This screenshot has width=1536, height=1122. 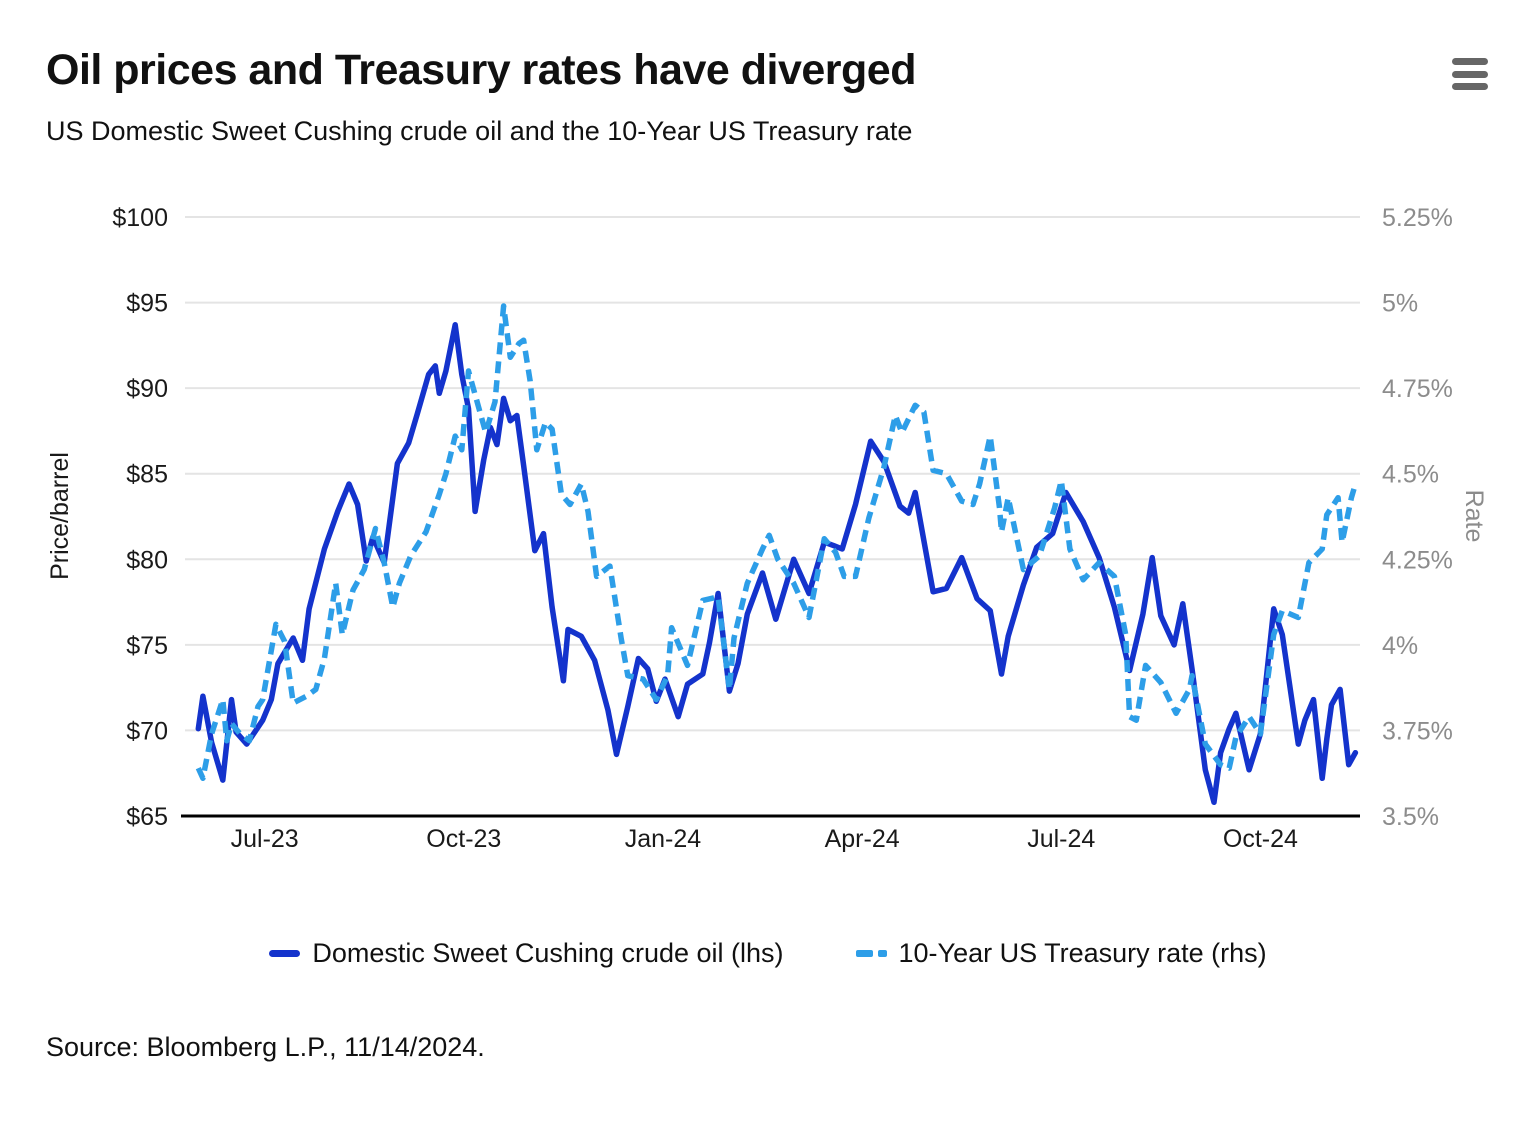 I want to click on left-axis-tick-label: $70, so click(x=147, y=731).